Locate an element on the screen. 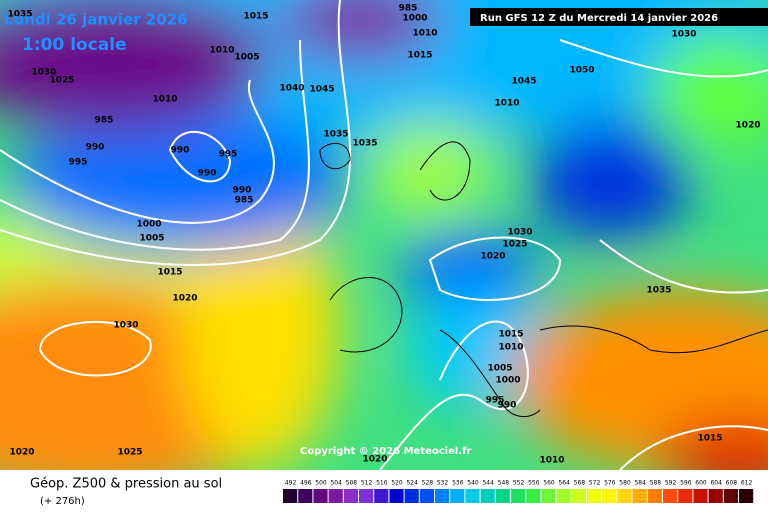 Image resolution: width=768 pixels, height=512 pixels. scale-label: 556 is located at coordinates (534, 483).